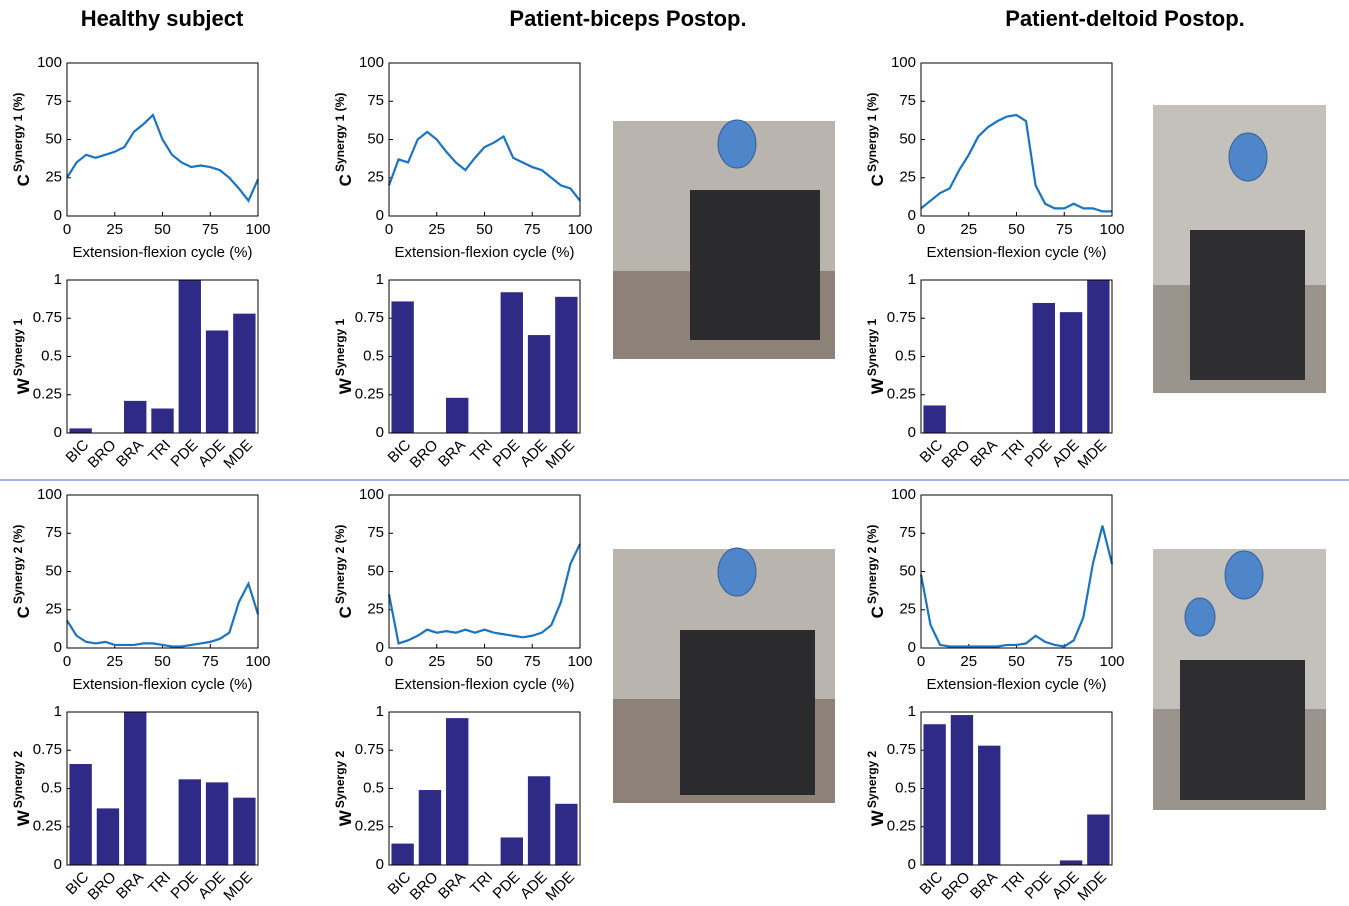 This screenshot has width=1349, height=906. Describe the element at coordinates (23, 612) in the screenshot. I see `y-label-main: C` at that location.